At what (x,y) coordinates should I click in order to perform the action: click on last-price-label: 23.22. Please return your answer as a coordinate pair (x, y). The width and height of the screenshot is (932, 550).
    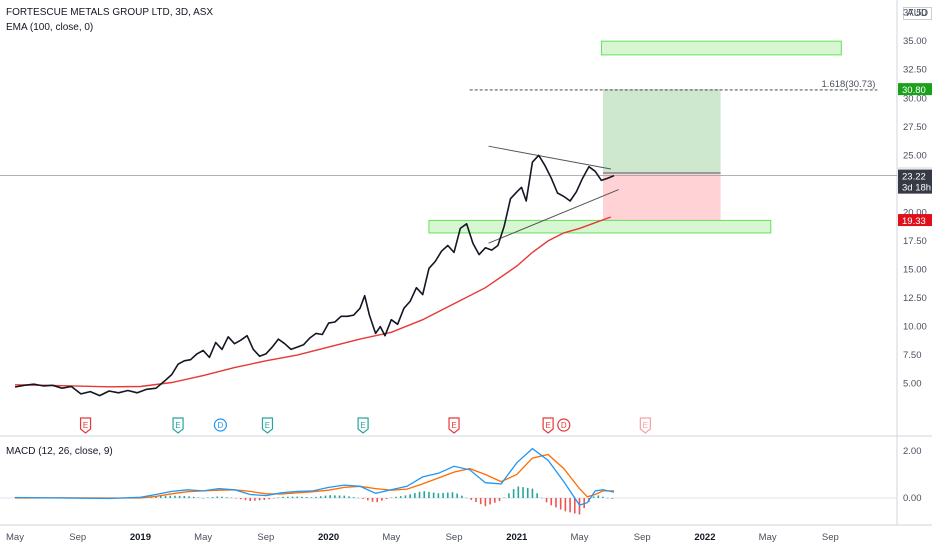
    Looking at the image, I should click on (914, 177).